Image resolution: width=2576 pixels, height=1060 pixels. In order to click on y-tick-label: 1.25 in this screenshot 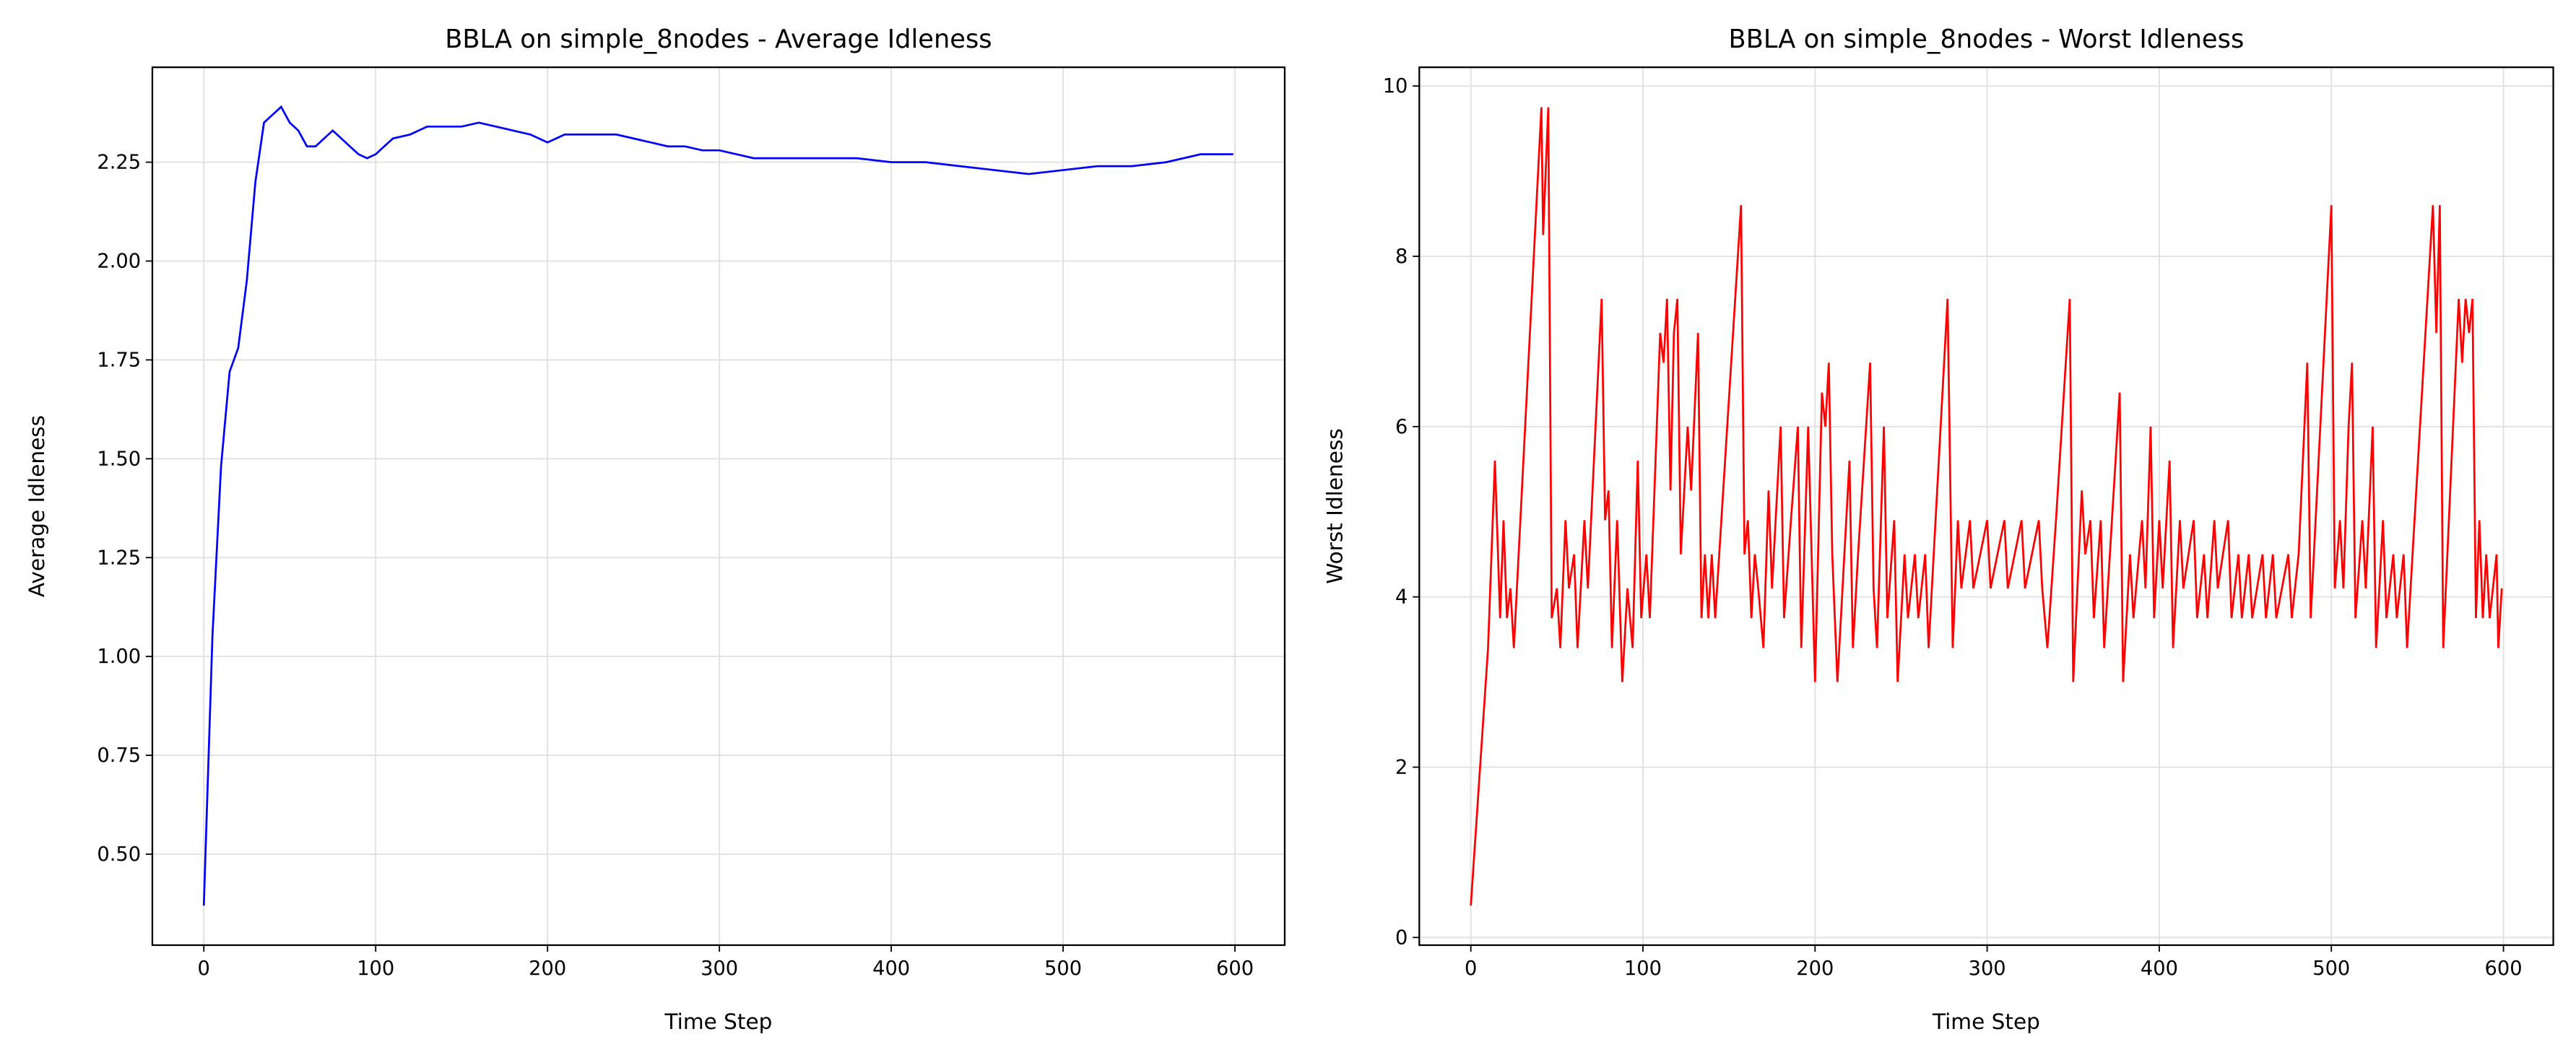, I will do `click(119, 558)`.